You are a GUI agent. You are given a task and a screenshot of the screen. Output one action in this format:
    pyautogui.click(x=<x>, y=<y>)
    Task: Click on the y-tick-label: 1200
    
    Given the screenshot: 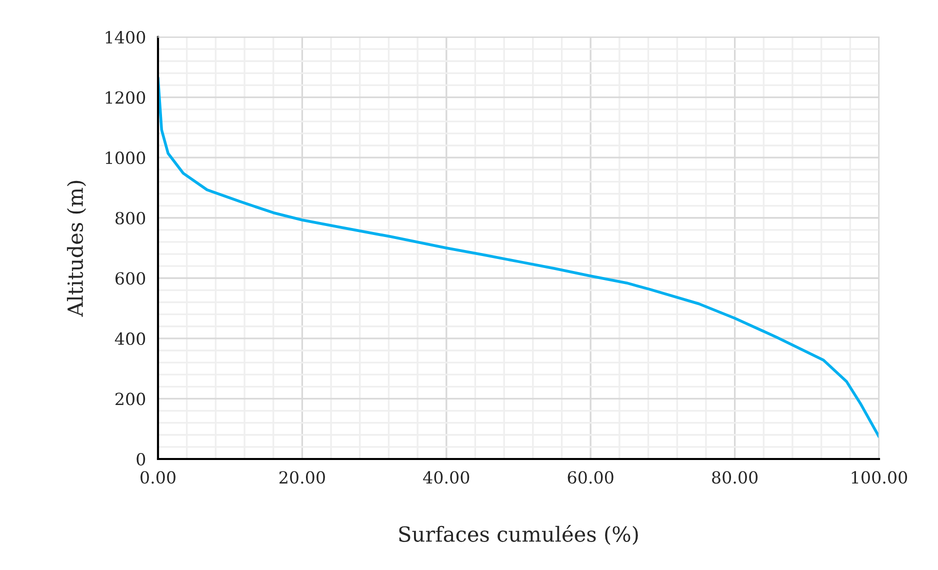 What is the action you would take?
    pyautogui.click(x=126, y=97)
    